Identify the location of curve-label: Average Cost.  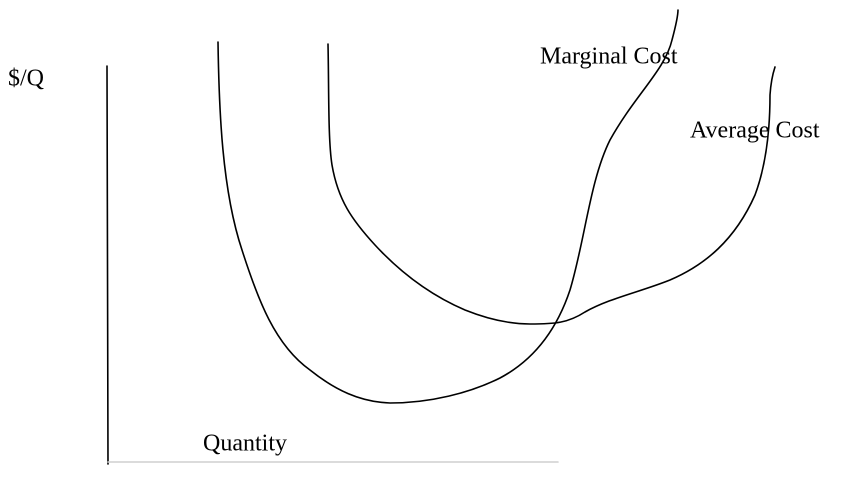
(755, 131).